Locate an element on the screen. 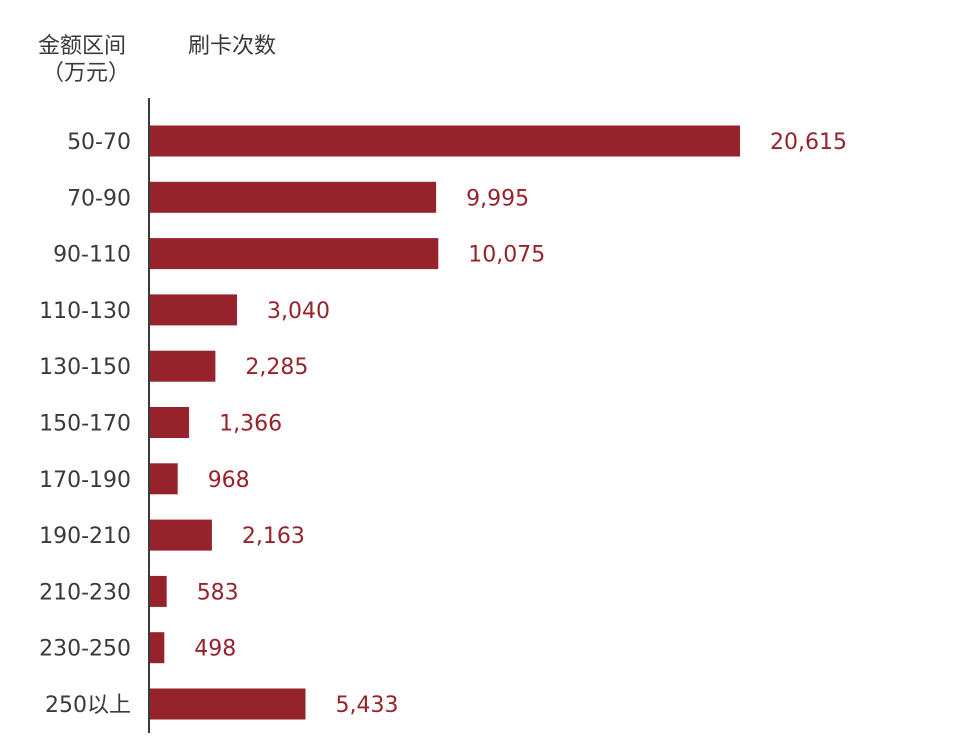 This screenshot has width=965, height=755. category-label: 230-250 is located at coordinates (85, 649).